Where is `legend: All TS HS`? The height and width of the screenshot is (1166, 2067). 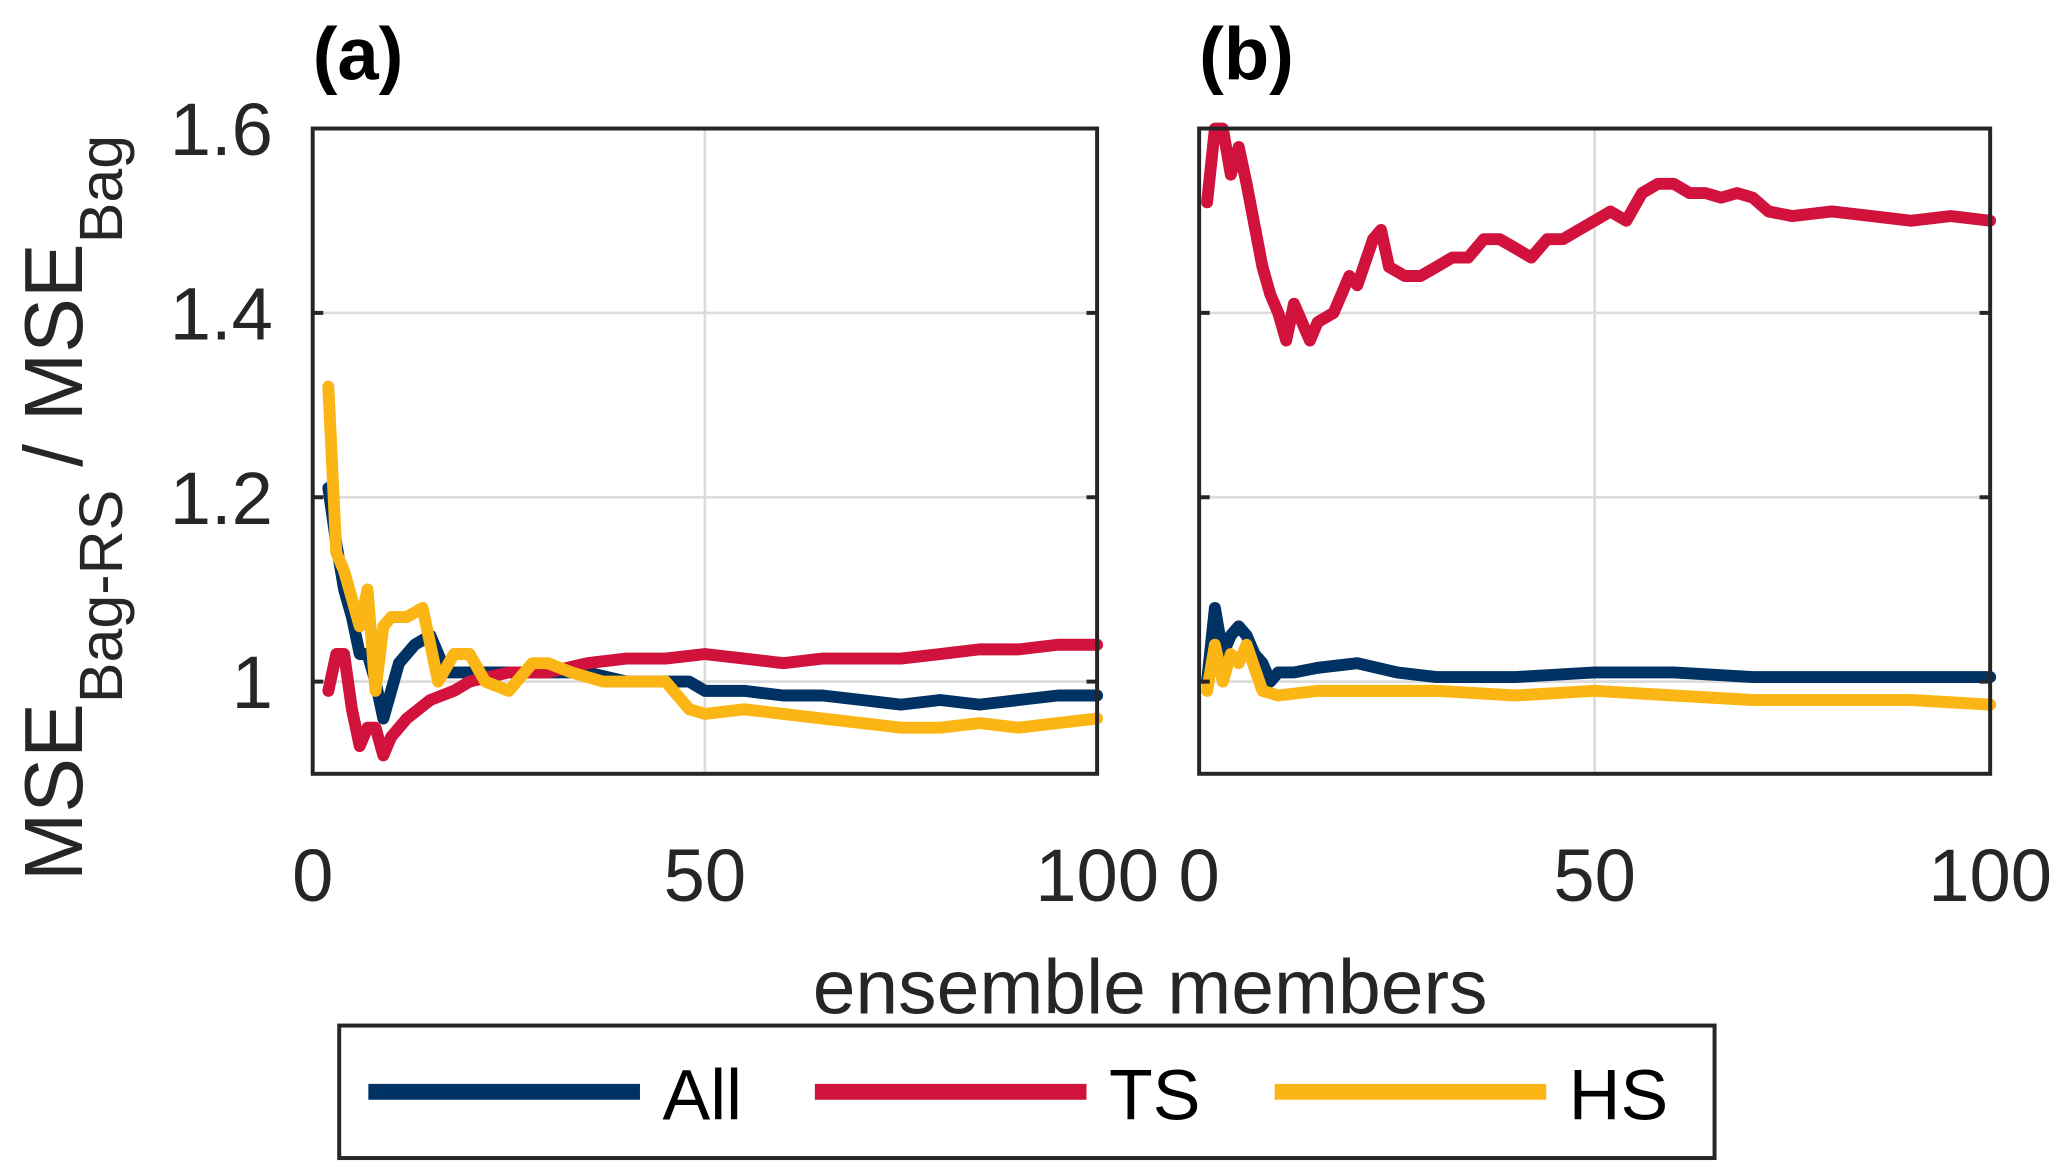 legend: All TS HS is located at coordinates (1027, 1092).